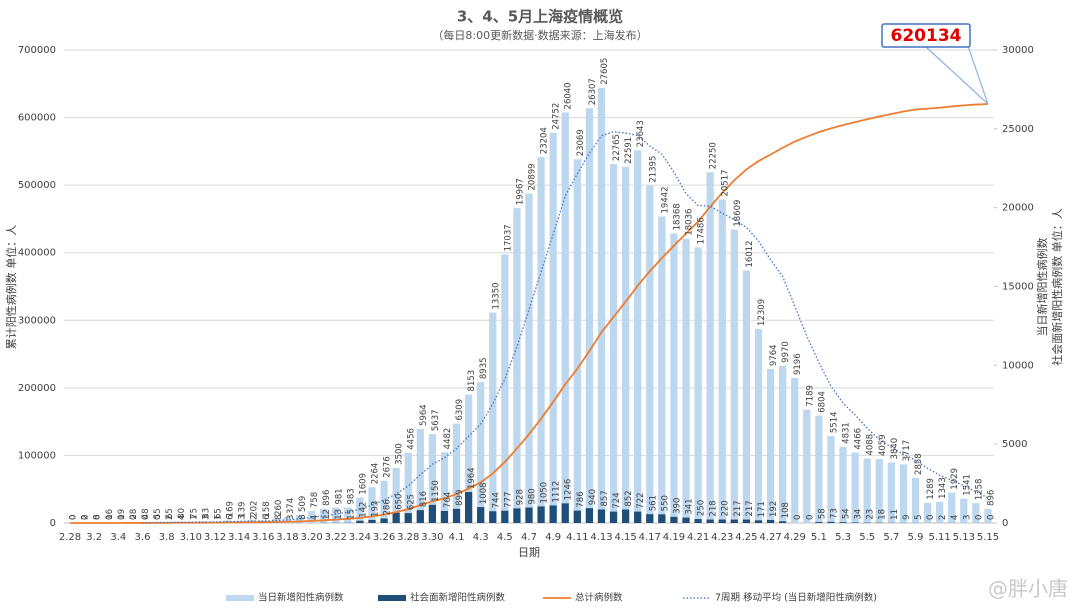 This screenshot has height=614, width=1080. I want to click on value-label: 23204, so click(545, 140).